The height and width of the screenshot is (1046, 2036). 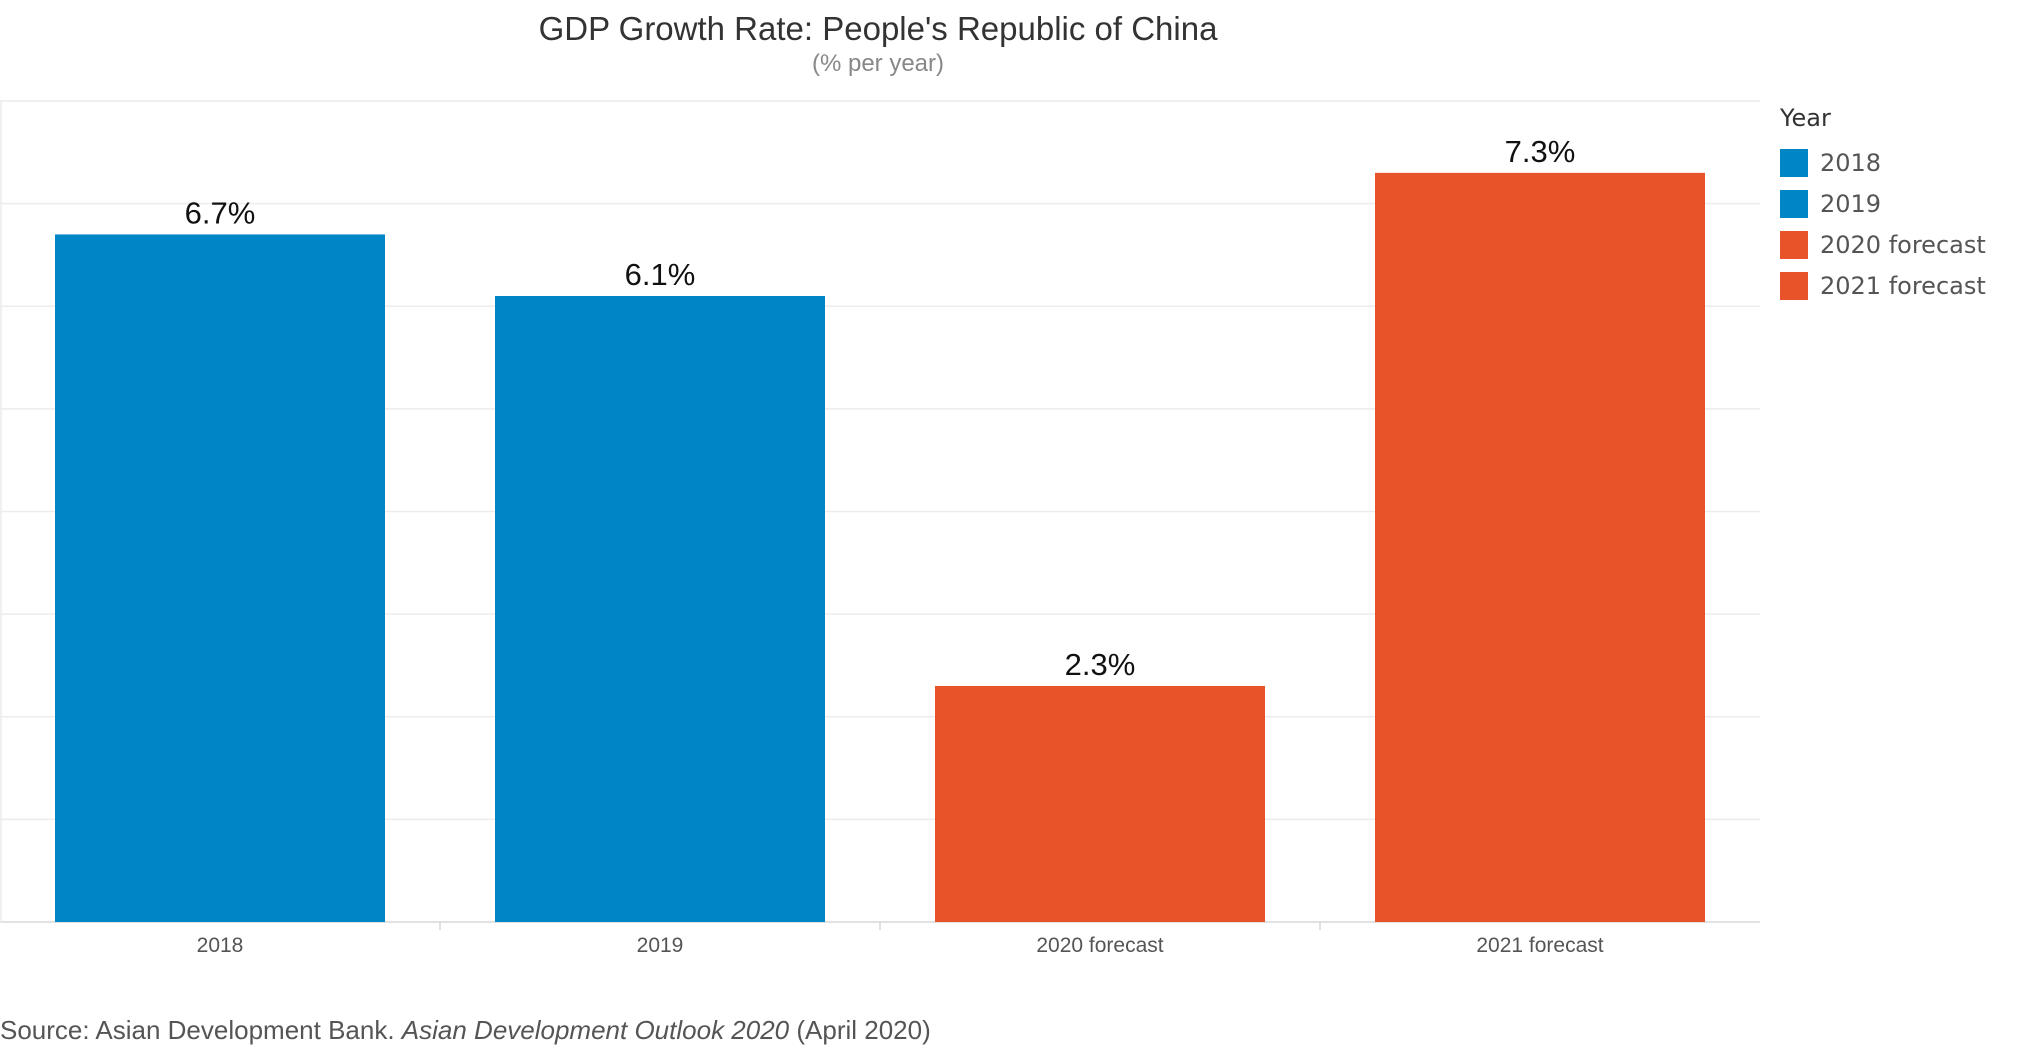 I want to click on legend-label: 2021 forecast, so click(x=1903, y=285).